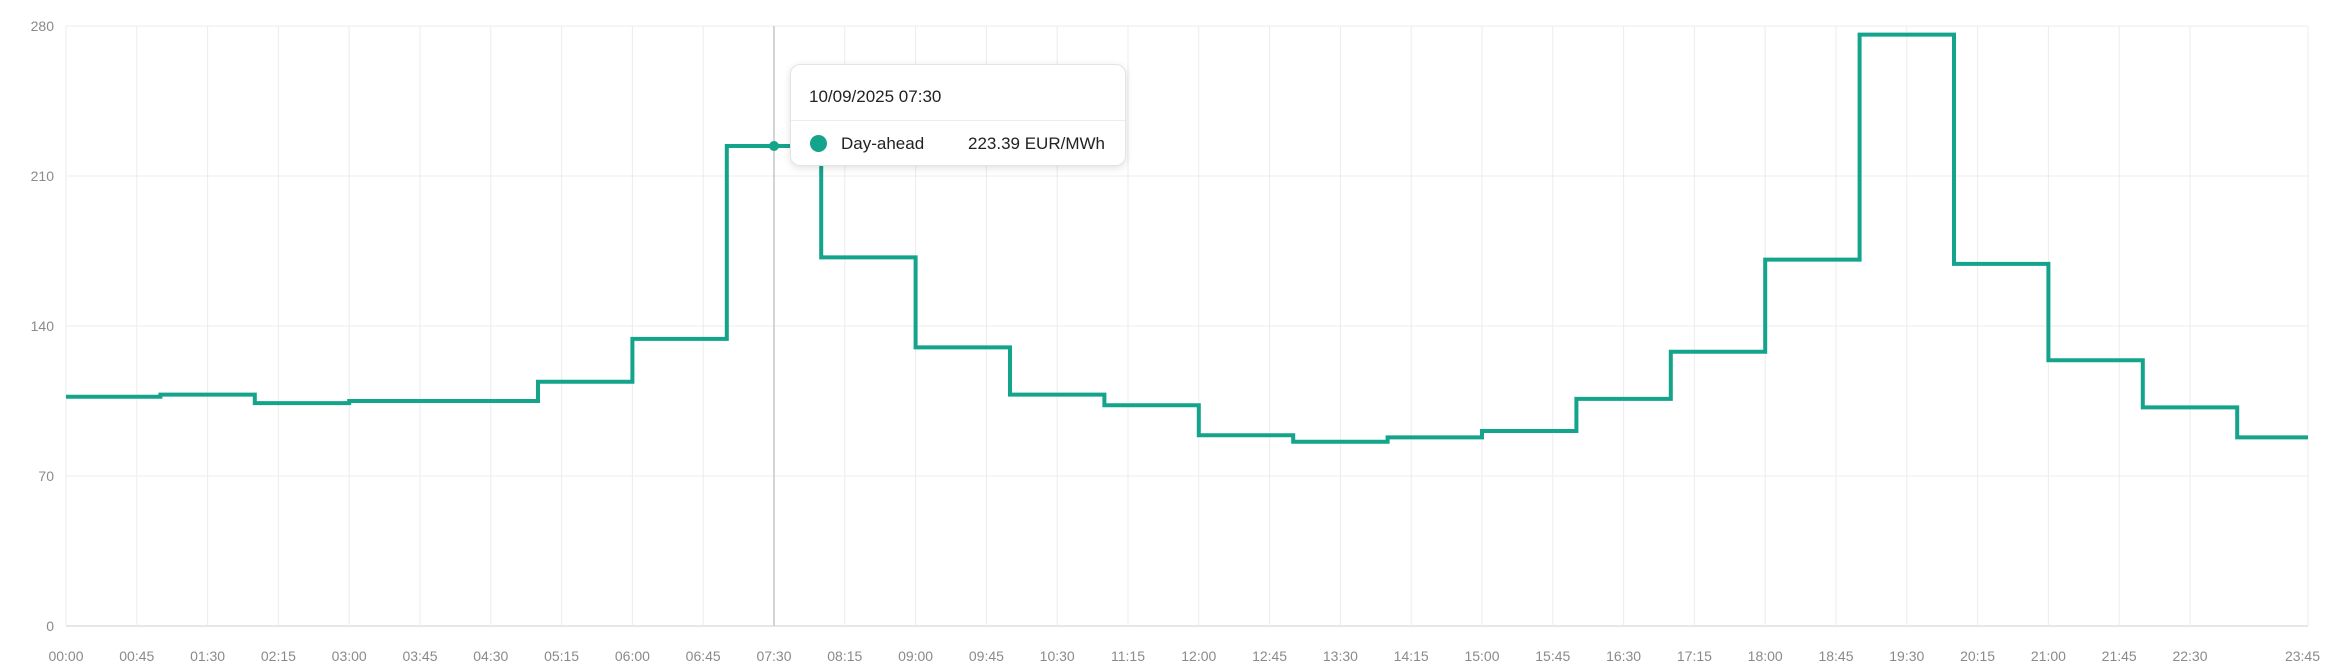  What do you see at coordinates (1411, 656) in the screenshot?
I see `x-tick-label: 14:15` at bounding box center [1411, 656].